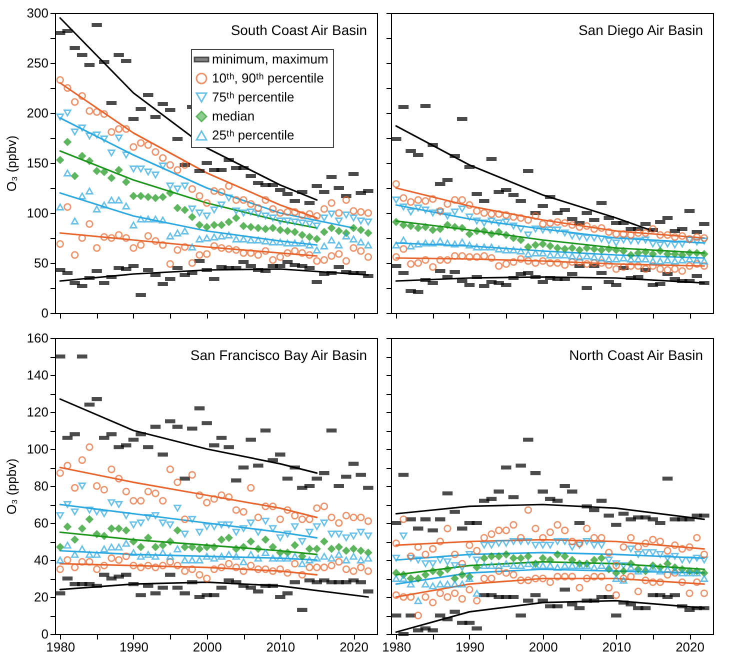 The width and height of the screenshot is (736, 652). I want to click on text: San Diego Air Basin, so click(640, 30).